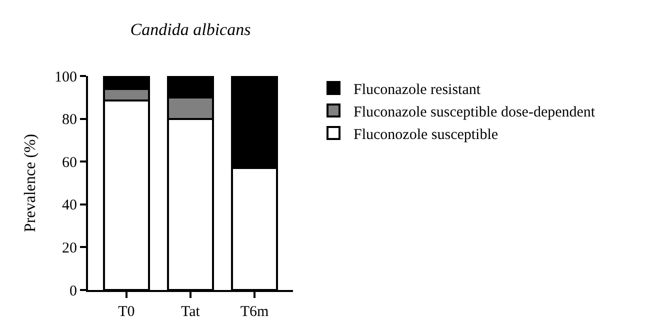 The height and width of the screenshot is (332, 660). I want to click on x-tick-label: T0, so click(126, 312).